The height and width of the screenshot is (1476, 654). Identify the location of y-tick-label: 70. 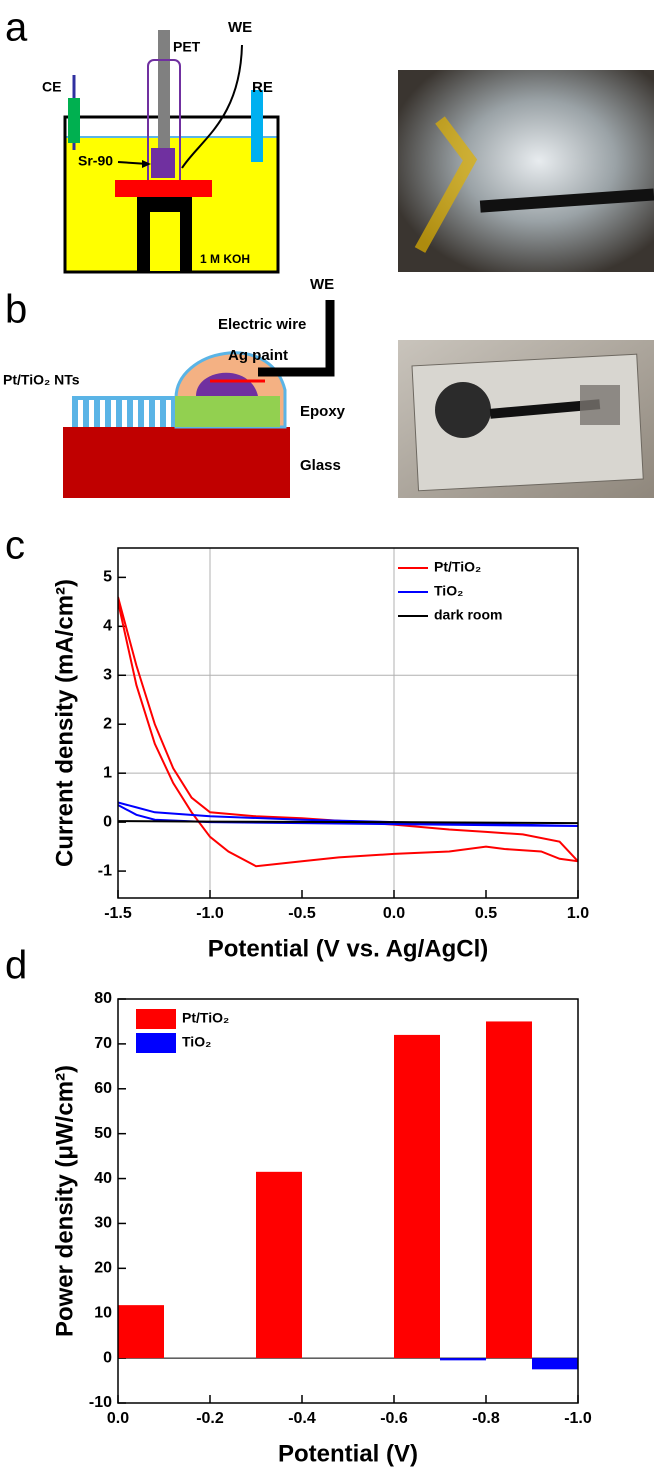
(103, 1043).